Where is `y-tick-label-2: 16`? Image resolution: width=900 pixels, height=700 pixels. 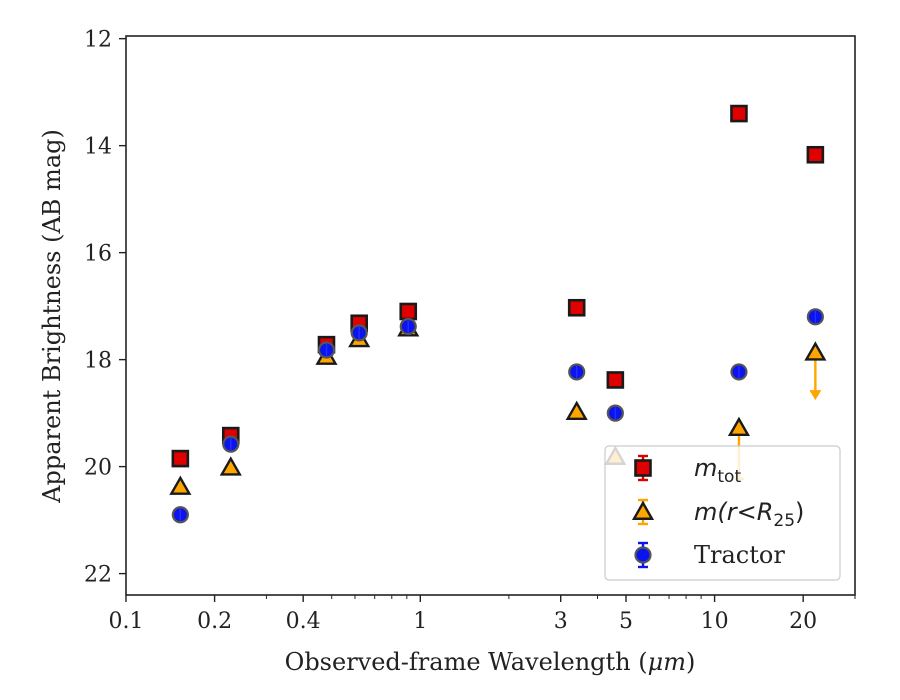
y-tick-label-2: 16 is located at coordinates (98, 254).